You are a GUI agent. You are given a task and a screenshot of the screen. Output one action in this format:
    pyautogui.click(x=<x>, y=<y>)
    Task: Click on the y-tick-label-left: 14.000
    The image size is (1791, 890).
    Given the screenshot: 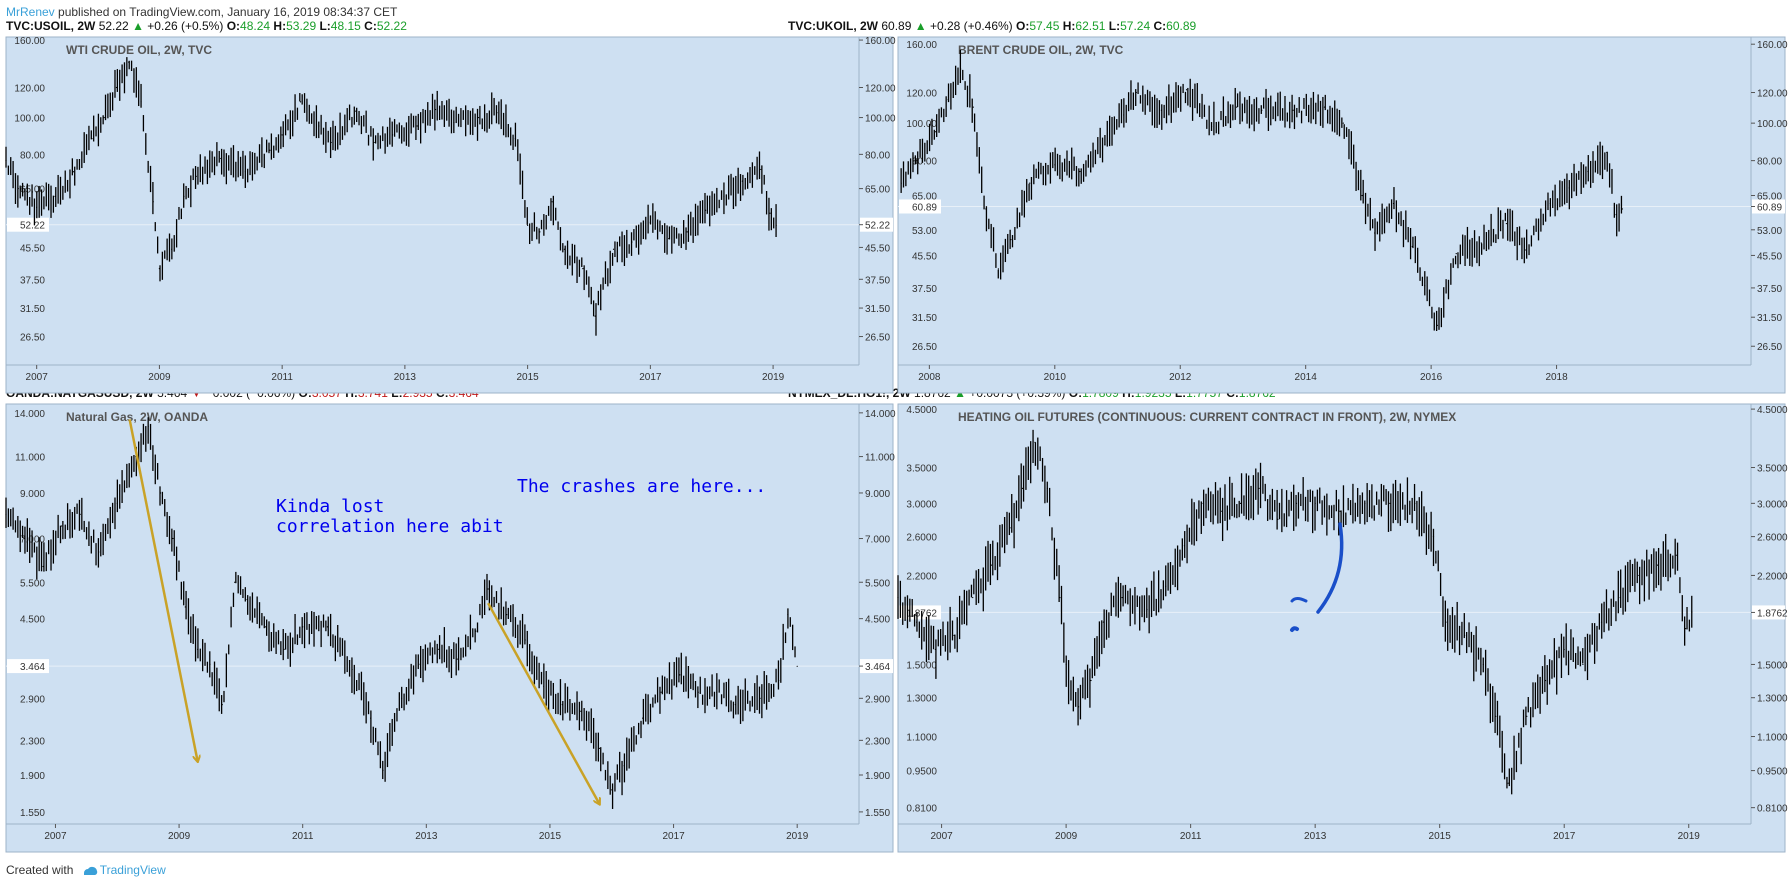 What is the action you would take?
    pyautogui.click(x=29, y=414)
    